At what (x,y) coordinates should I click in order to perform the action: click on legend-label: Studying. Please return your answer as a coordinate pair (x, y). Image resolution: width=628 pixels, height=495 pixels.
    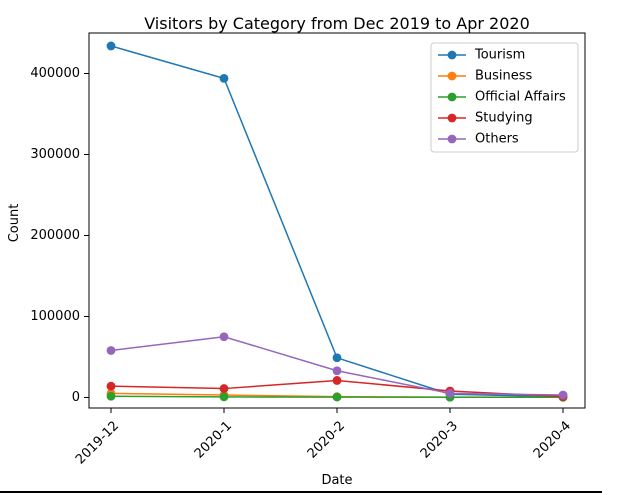
    Looking at the image, I should click on (504, 118).